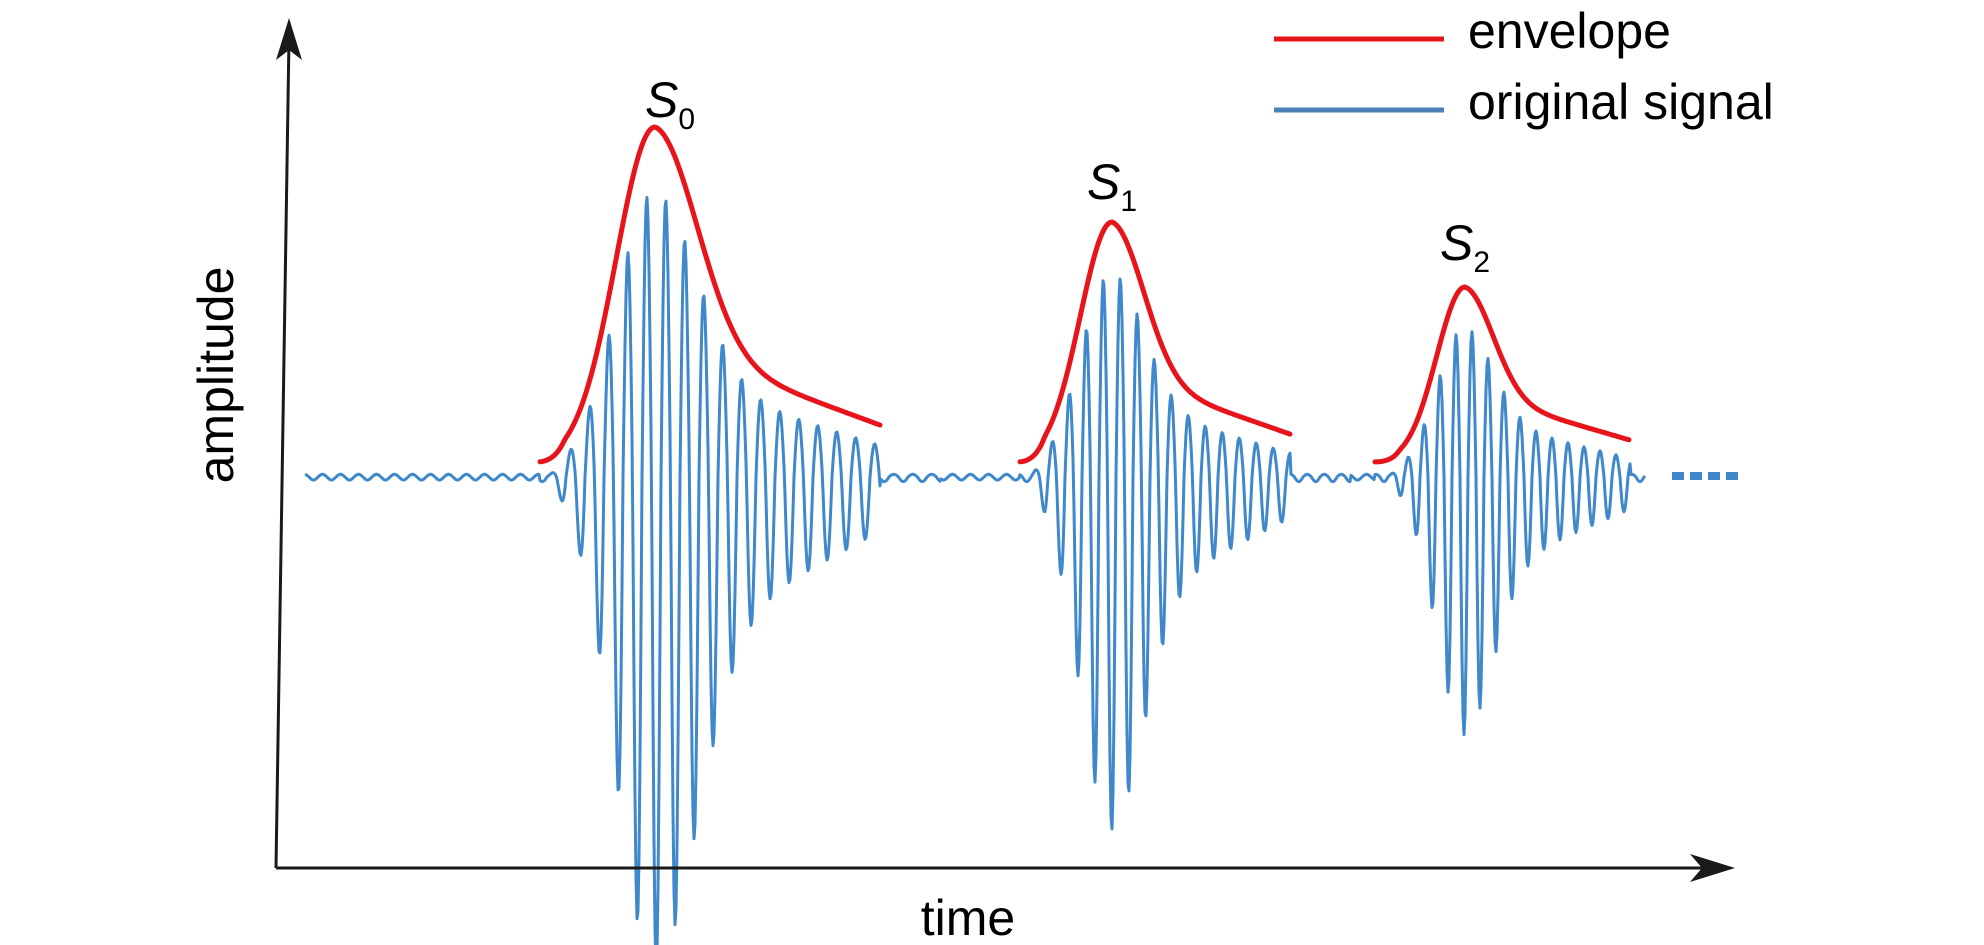 This screenshot has width=1984, height=945. I want to click on peak-s1-subscript: 1, so click(1128, 201).